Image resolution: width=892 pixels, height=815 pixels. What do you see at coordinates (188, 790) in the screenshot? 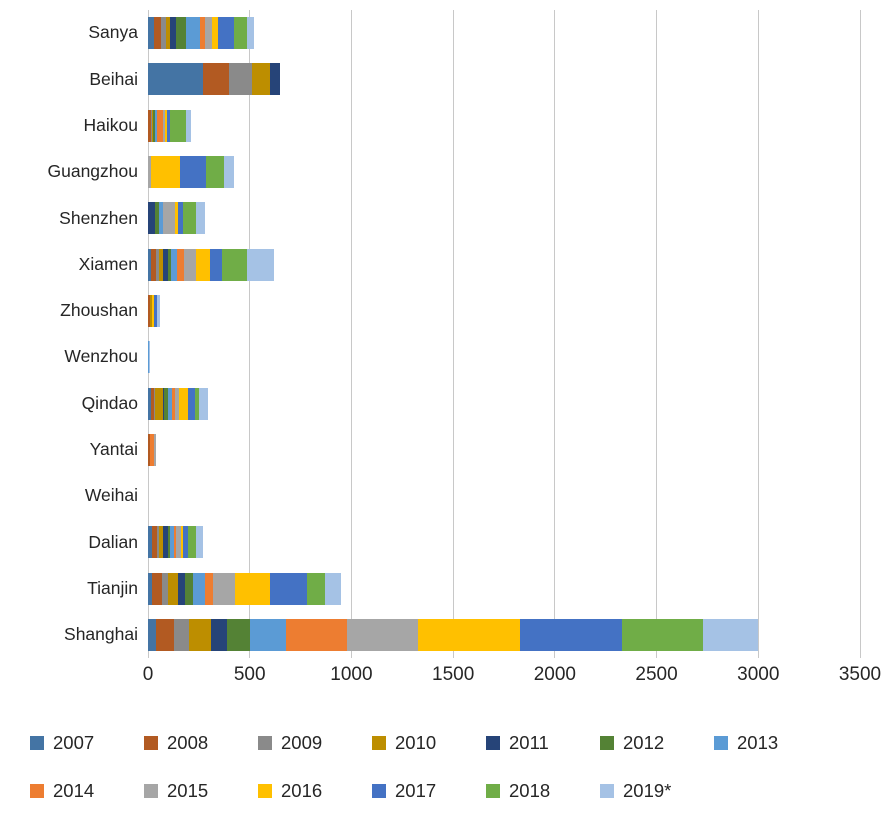
I see `legend-label: 2015` at bounding box center [188, 790].